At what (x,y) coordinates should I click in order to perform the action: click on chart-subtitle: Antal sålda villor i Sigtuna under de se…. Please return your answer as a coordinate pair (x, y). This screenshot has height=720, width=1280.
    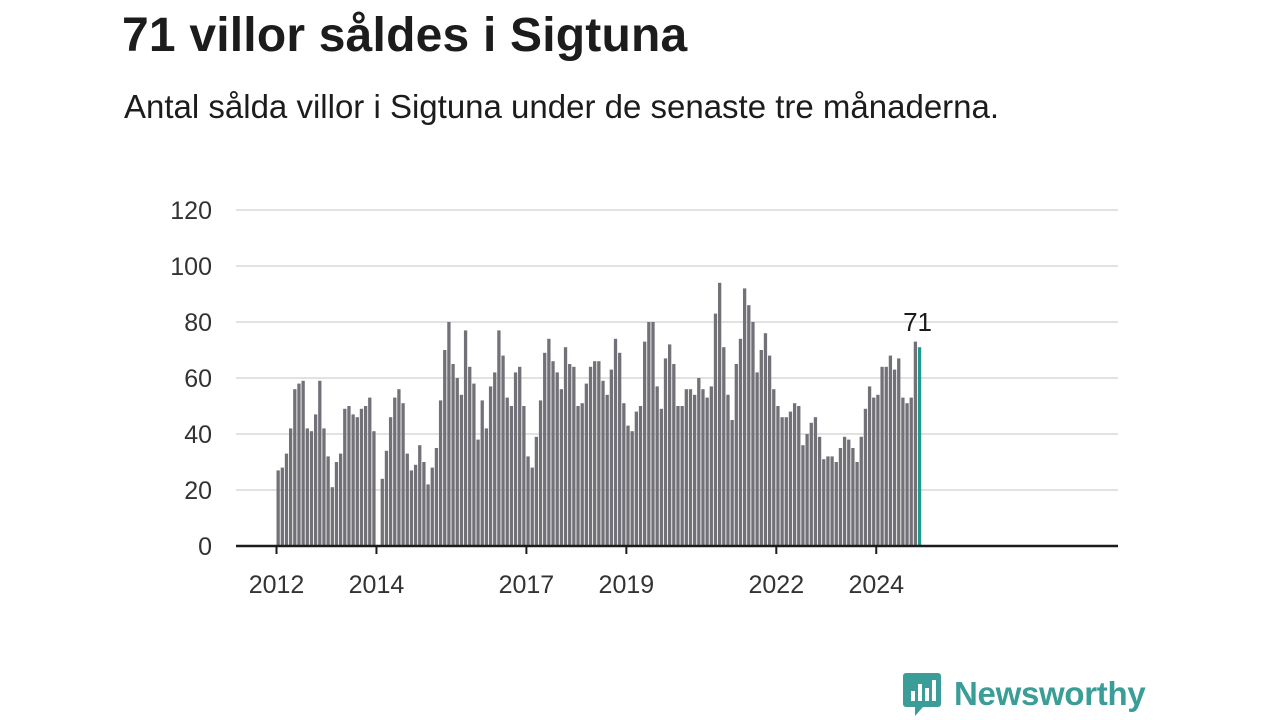
    Looking at the image, I should click on (562, 106).